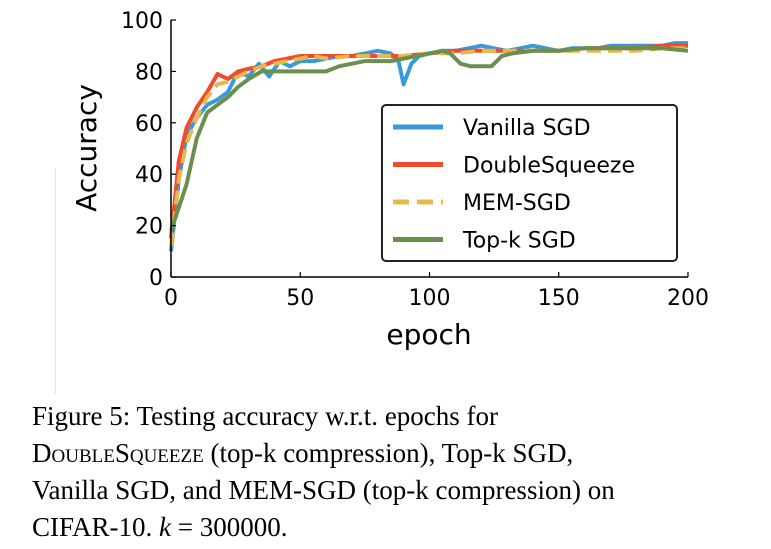  What do you see at coordinates (388, 453) in the screenshot?
I see `caption-text: (top-k compression), Top-k SGD,` at bounding box center [388, 453].